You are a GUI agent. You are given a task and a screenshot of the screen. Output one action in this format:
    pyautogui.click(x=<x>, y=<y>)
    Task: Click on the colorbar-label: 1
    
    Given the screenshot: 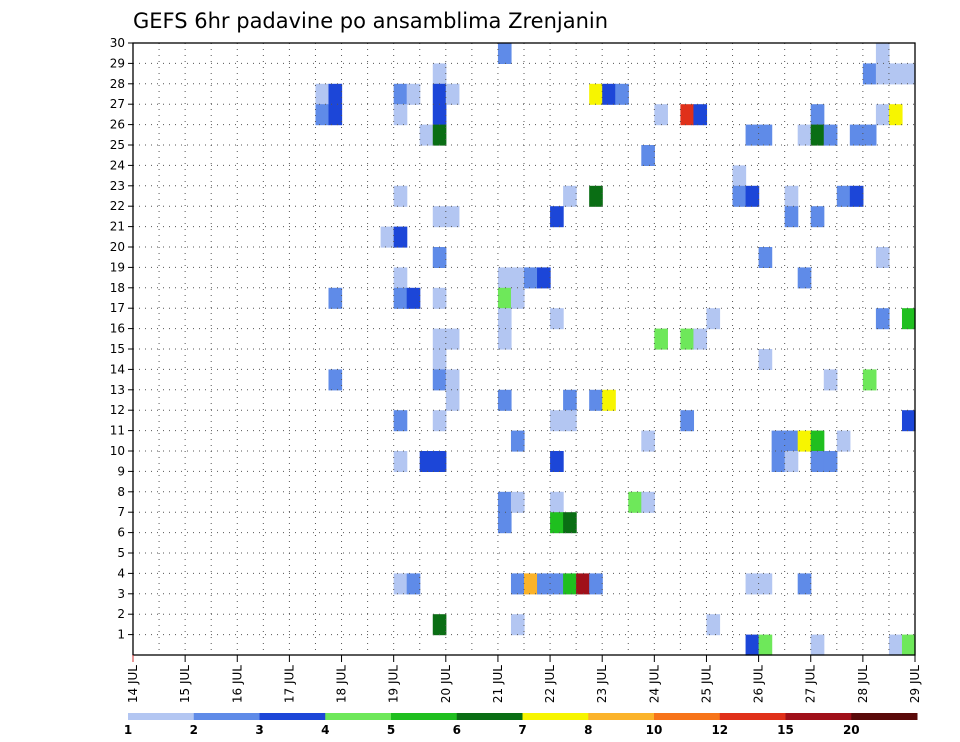 What is the action you would take?
    pyautogui.click(x=128, y=730)
    